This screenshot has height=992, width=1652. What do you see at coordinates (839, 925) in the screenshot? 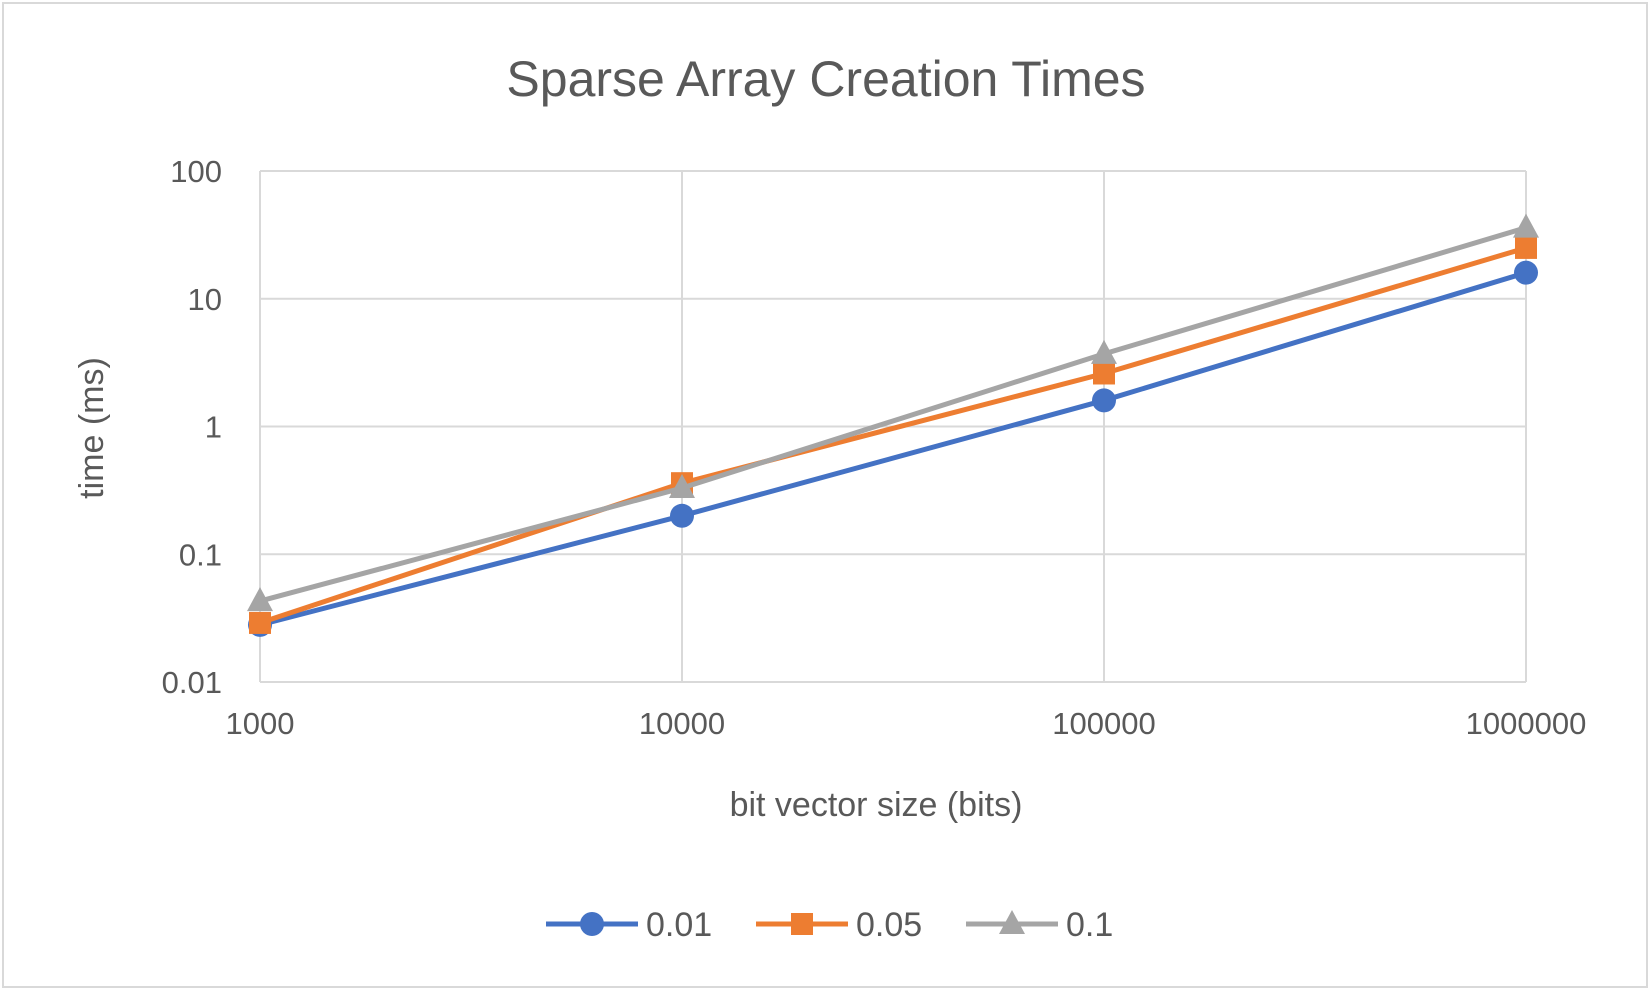
I see `legend-item: 0.05` at bounding box center [839, 925].